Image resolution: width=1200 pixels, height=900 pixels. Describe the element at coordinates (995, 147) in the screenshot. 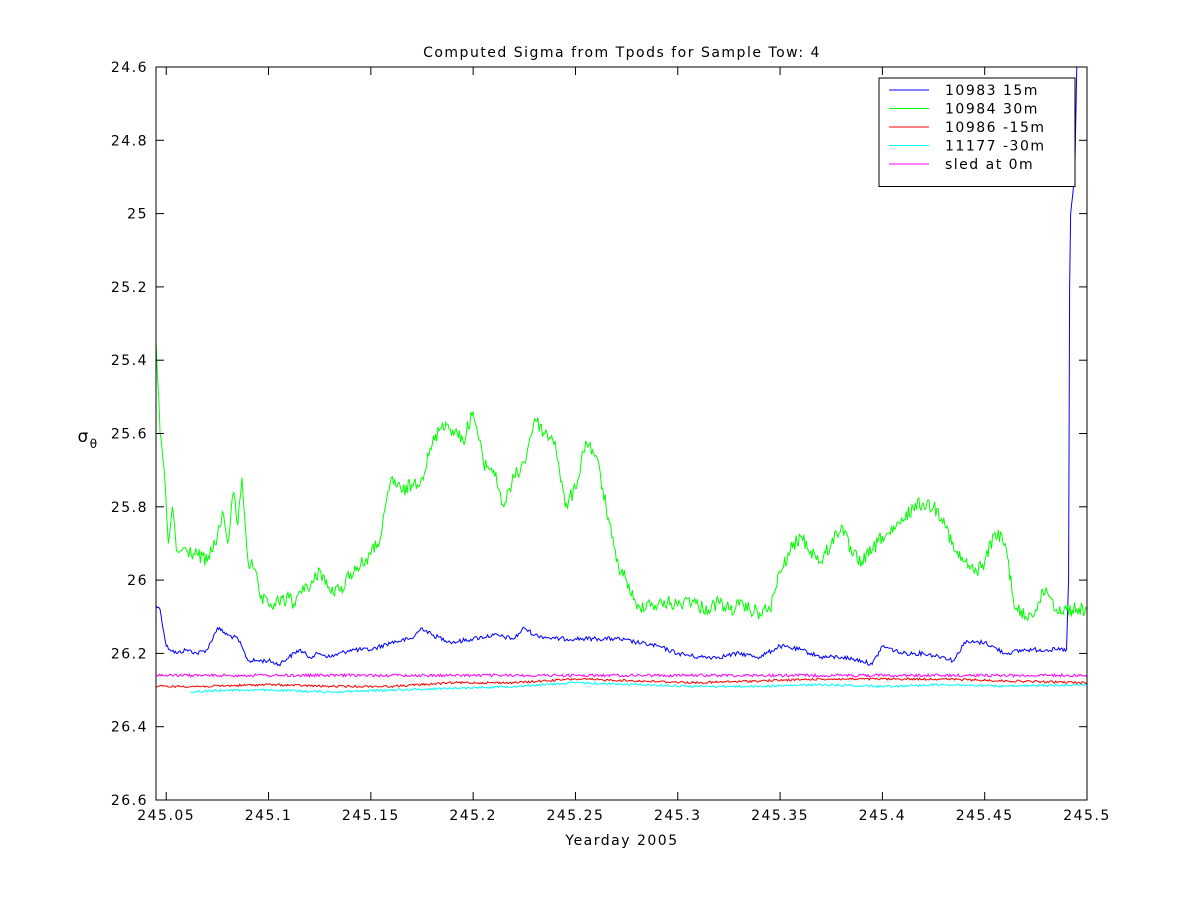

I see `legend-label: 11177 -30m` at that location.